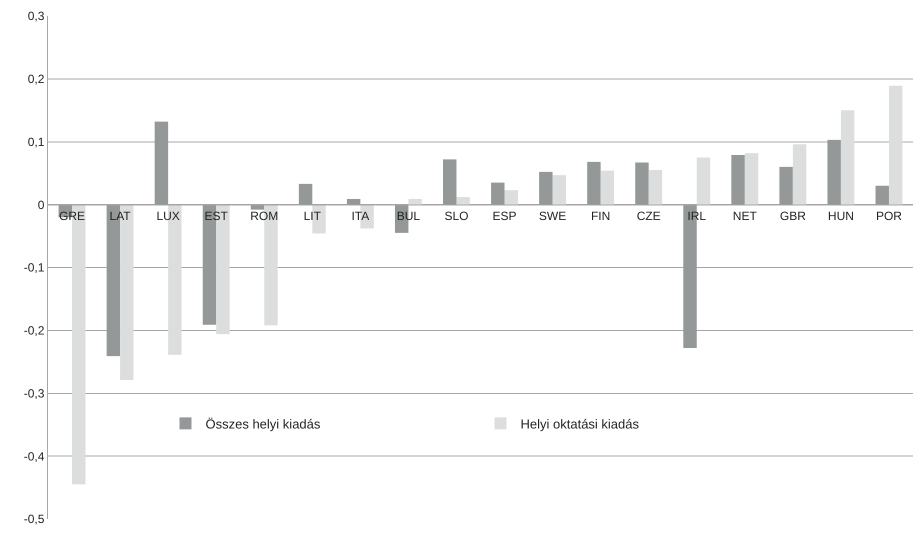 Image resolution: width=921 pixels, height=533 pixels. I want to click on legend-label: Összes helyi kiadás, so click(263, 424).